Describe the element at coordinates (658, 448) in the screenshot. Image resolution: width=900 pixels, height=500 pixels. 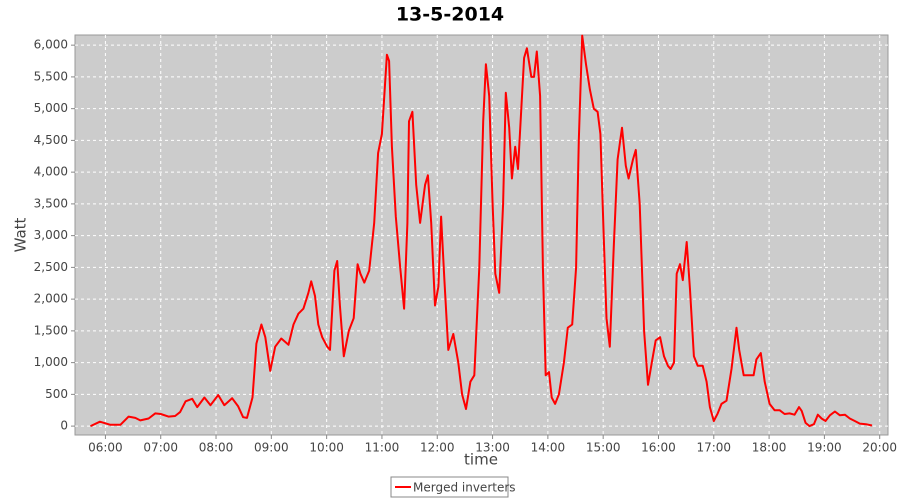
I see `x-tick-label: 16:00` at that location.